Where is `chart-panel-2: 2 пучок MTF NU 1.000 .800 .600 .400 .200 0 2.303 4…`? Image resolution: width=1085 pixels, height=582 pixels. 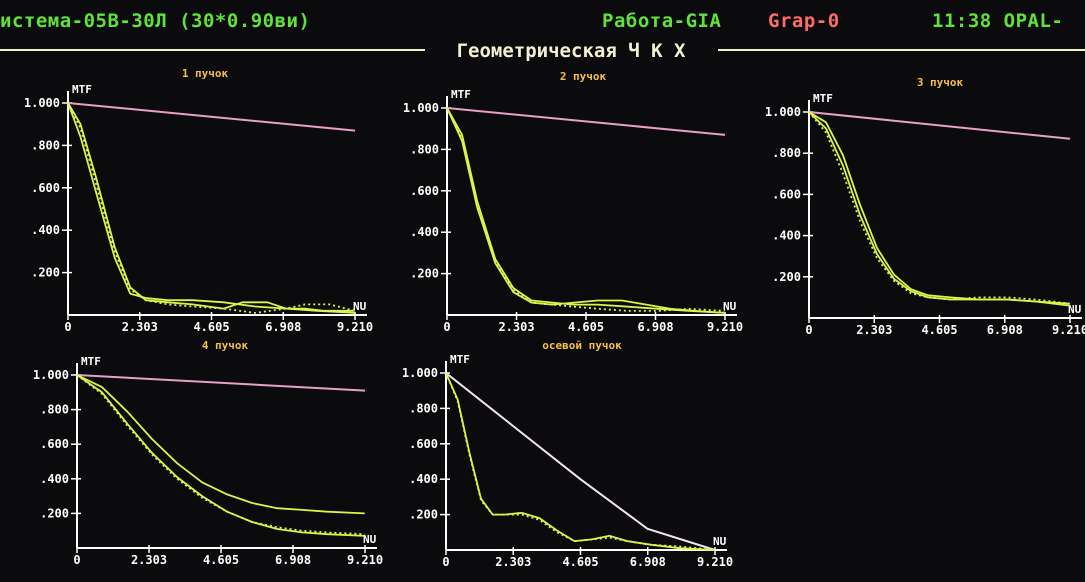
chart-panel-2: 2 пучок MTF NU 1.000 .800 .600 .400 .200 0 2.303 4… is located at coordinates (573, 202).